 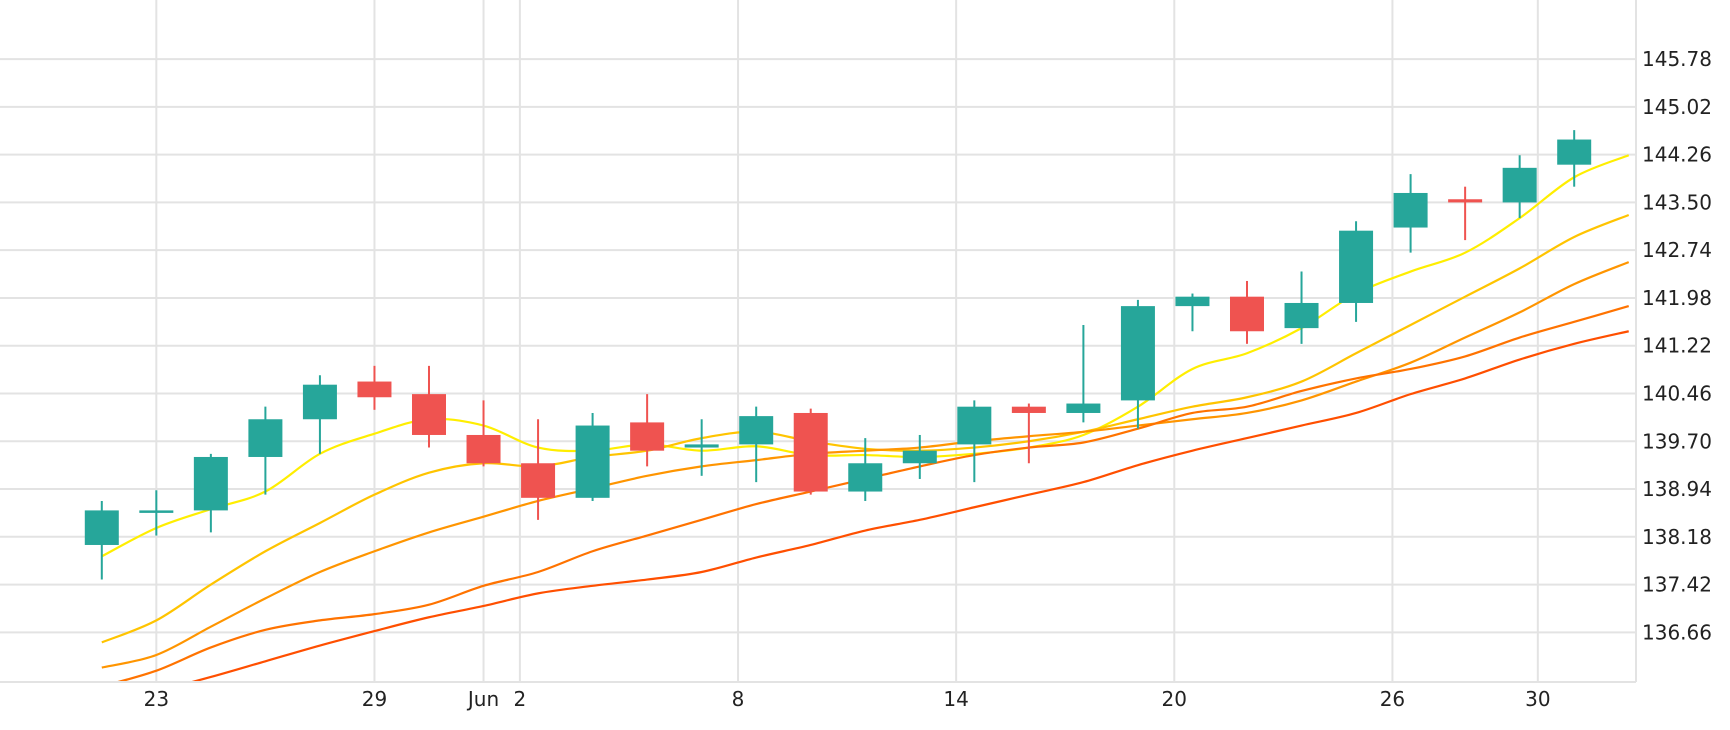 I want to click on x-tick-label: 2, so click(x=520, y=699).